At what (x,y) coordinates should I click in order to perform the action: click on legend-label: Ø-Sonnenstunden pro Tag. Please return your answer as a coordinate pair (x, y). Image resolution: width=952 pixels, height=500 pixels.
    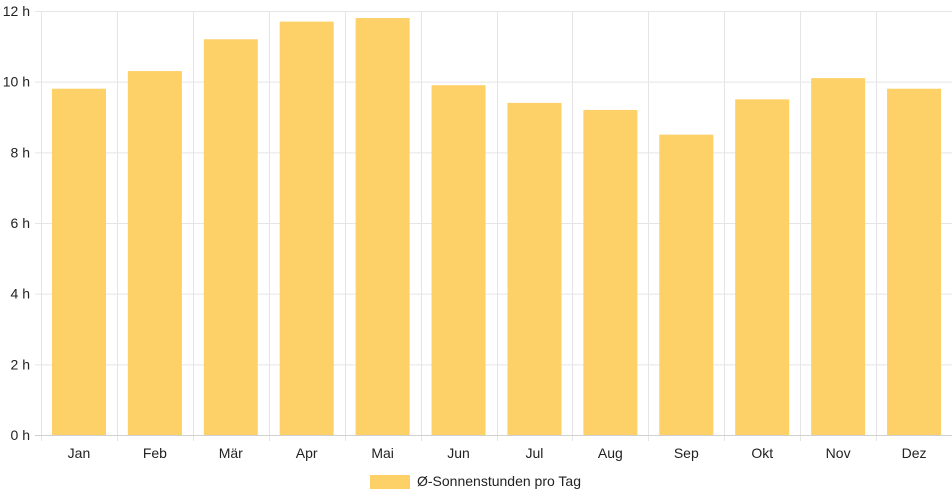
    Looking at the image, I should click on (499, 481).